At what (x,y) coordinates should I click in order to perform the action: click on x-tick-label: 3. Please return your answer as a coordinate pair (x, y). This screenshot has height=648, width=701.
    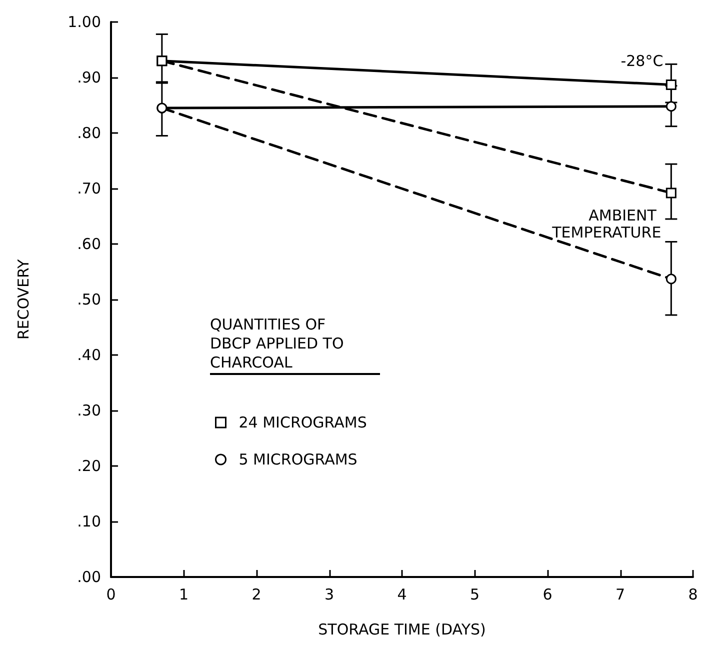
    Looking at the image, I should click on (329, 595).